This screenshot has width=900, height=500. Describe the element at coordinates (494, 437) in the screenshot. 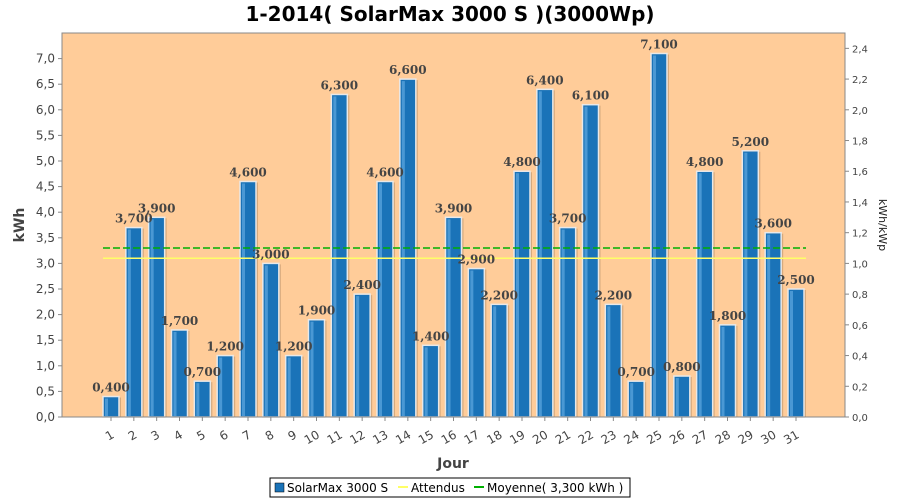

I see `x-tick-label: 18` at that location.